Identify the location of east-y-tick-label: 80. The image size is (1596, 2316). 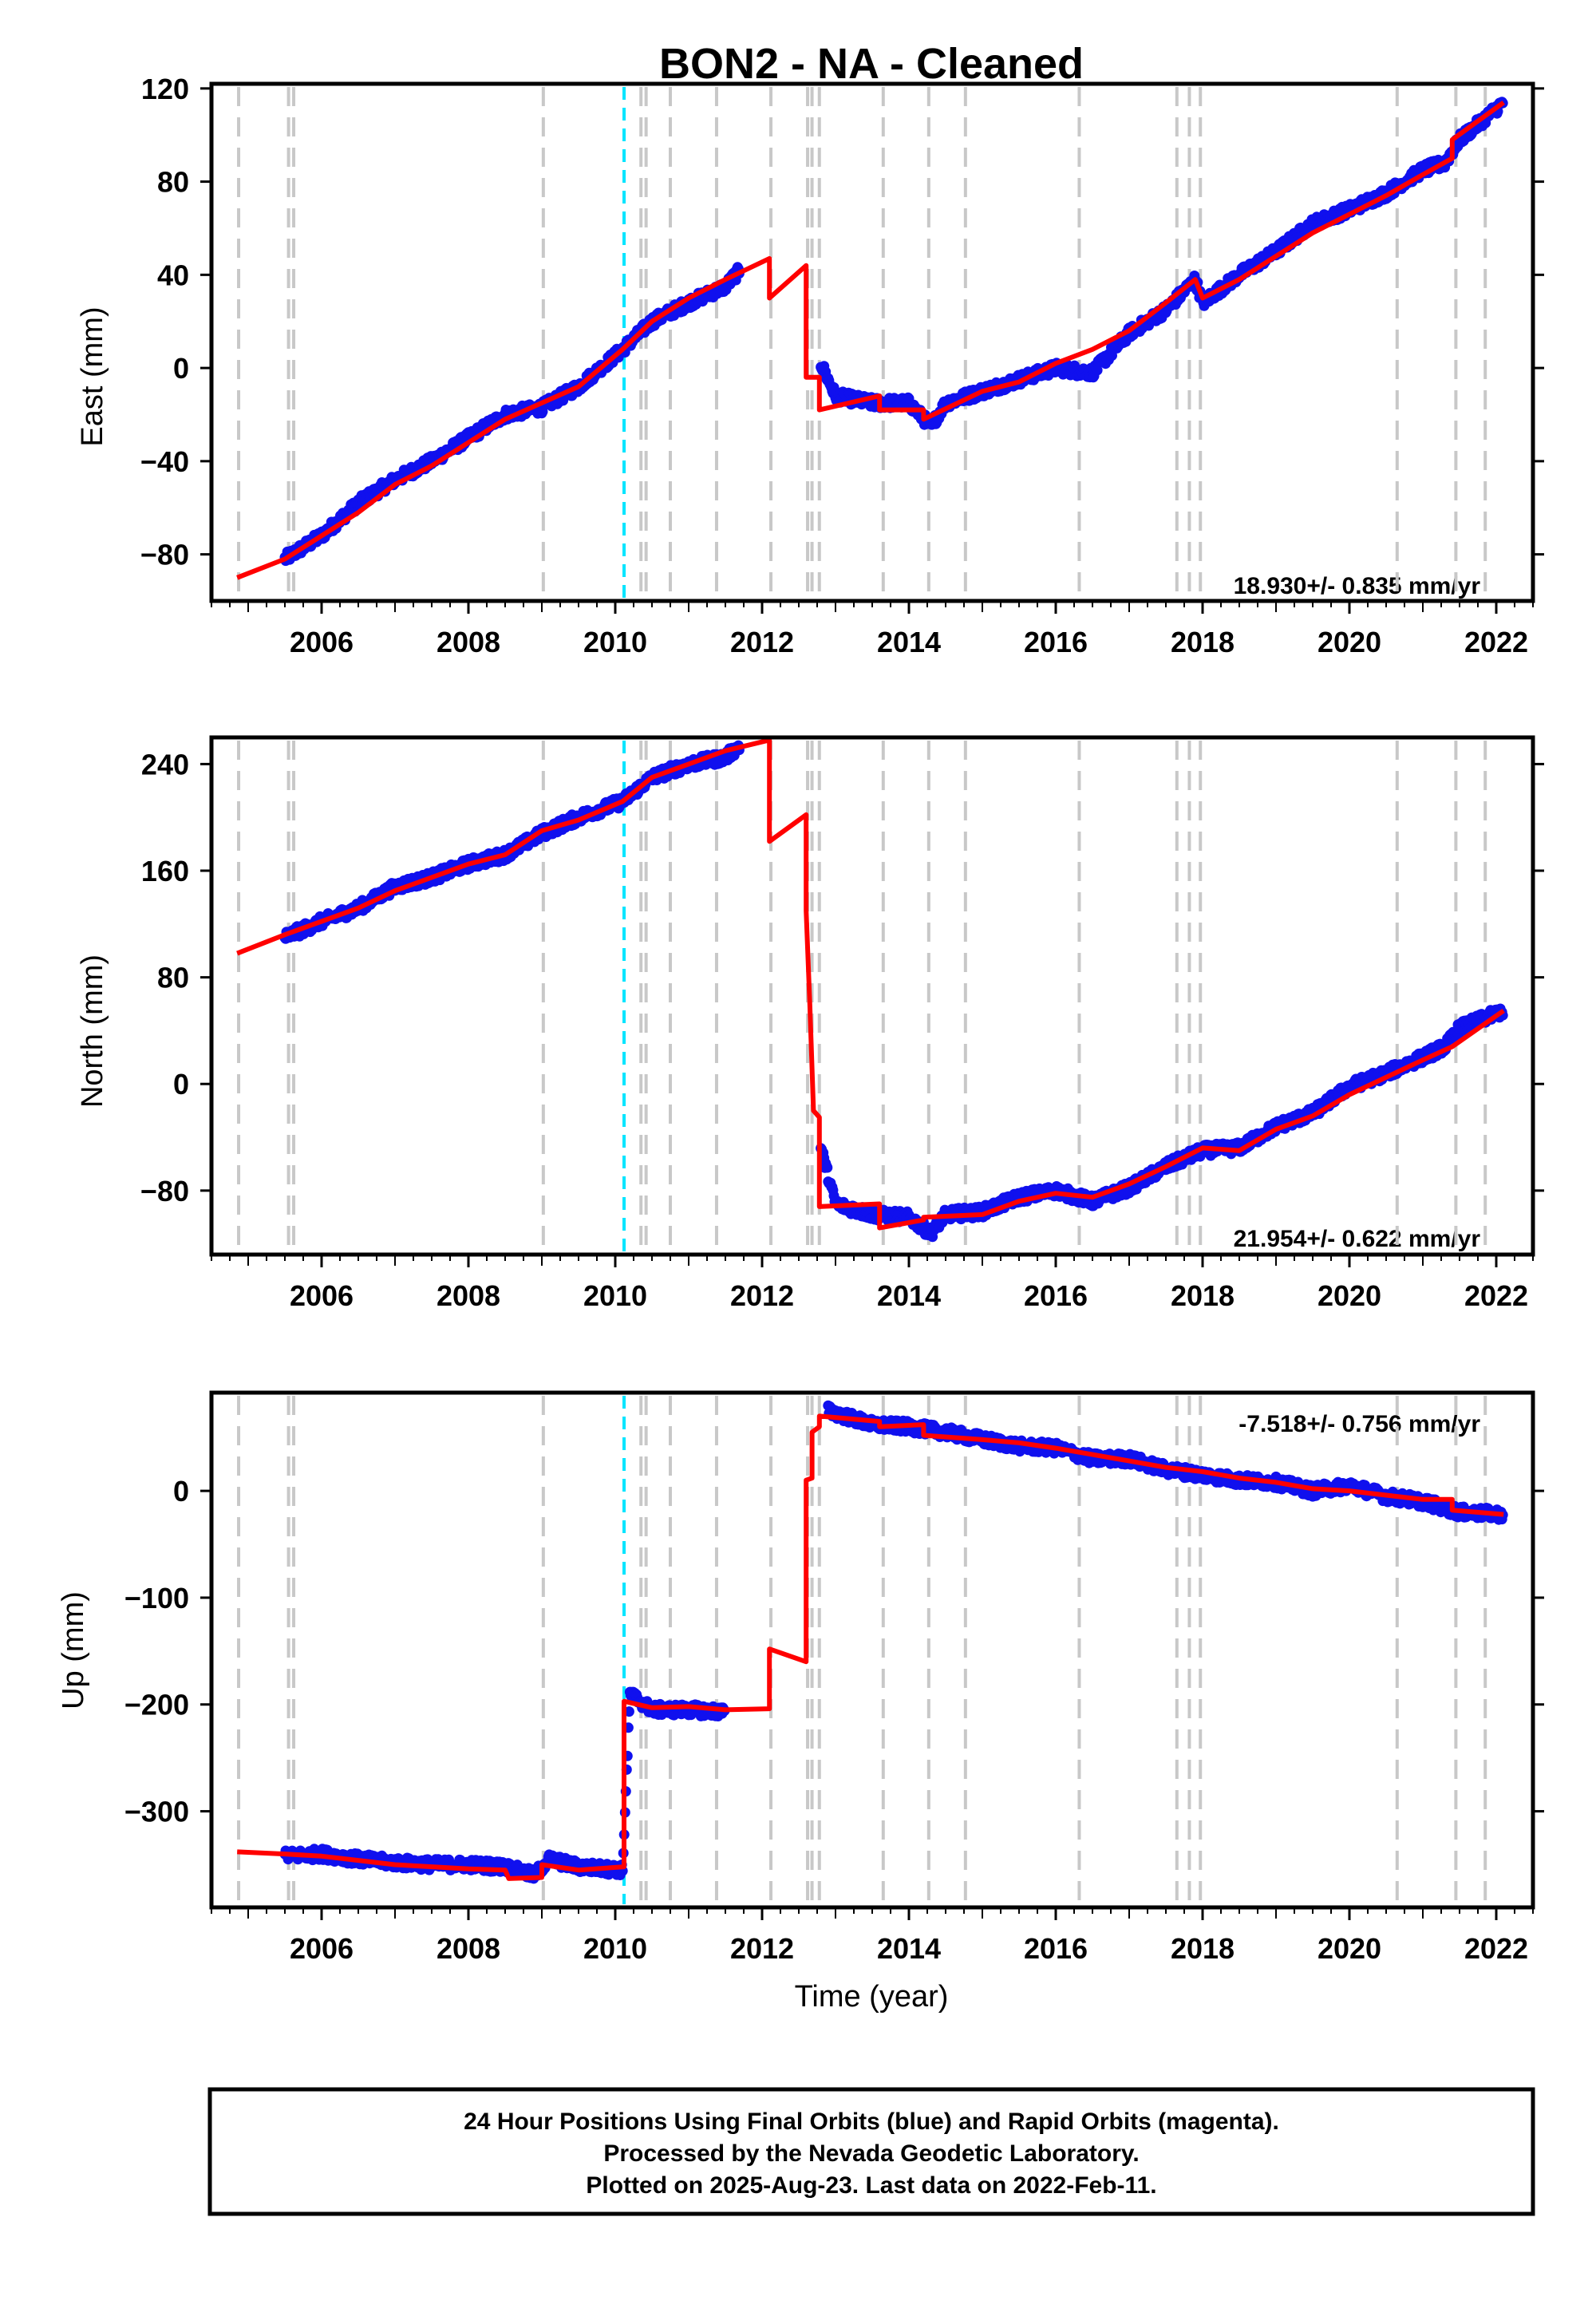
(173, 182).